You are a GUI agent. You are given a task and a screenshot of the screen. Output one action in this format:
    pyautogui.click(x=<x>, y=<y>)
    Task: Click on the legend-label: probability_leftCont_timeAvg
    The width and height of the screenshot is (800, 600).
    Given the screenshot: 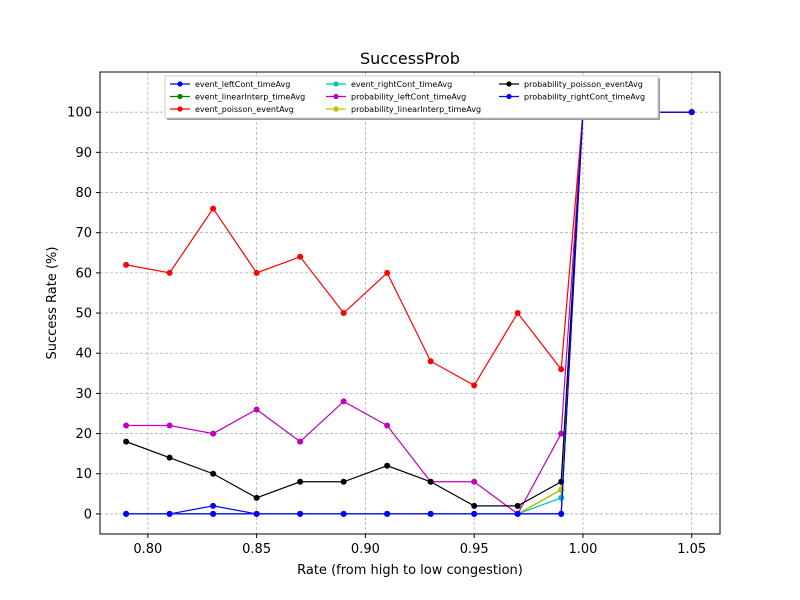 What is the action you would take?
    pyautogui.click(x=408, y=97)
    